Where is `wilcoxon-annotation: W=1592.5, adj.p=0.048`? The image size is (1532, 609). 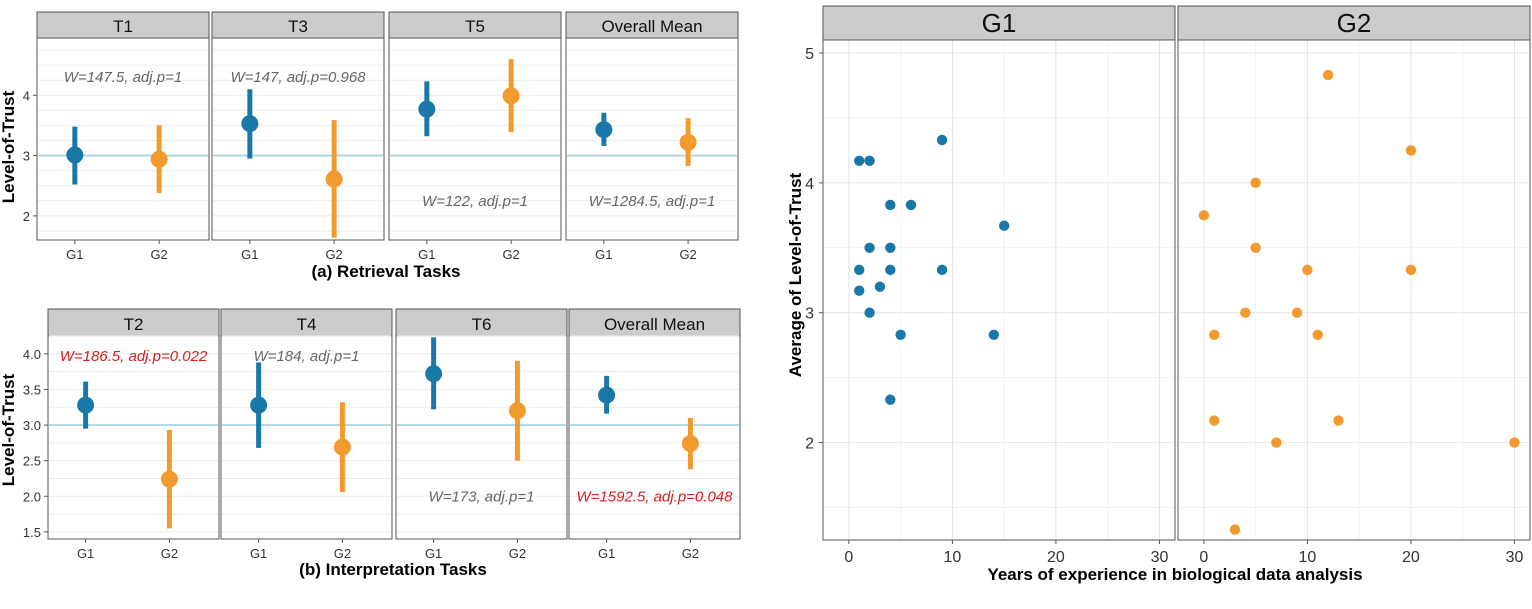
wilcoxon-annotation: W=1592.5, adj.p=0.048 is located at coordinates (655, 496).